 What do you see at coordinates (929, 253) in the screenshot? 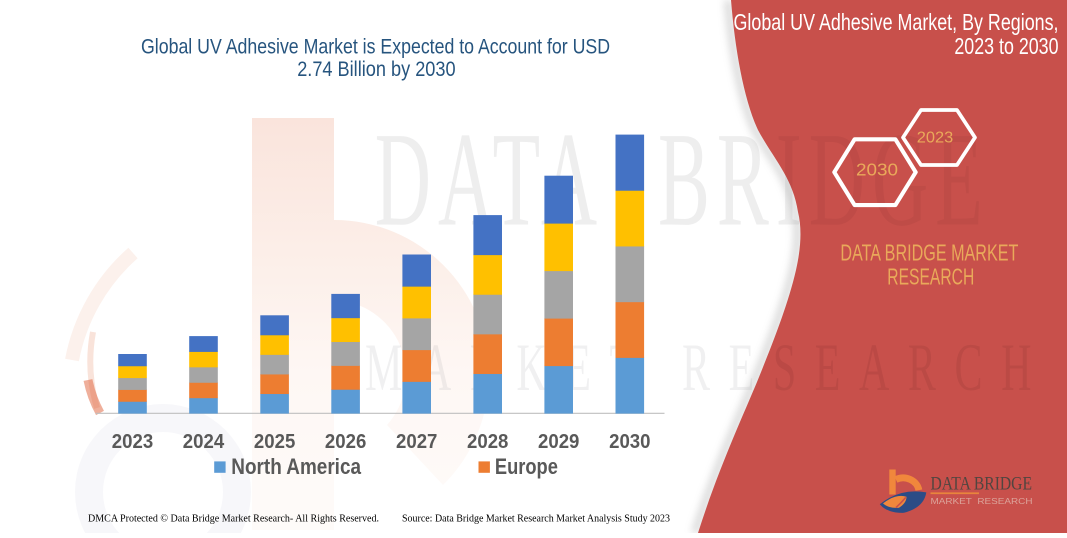
I see `svg-text: DATA BRIDGE MARKET` at bounding box center [929, 253].